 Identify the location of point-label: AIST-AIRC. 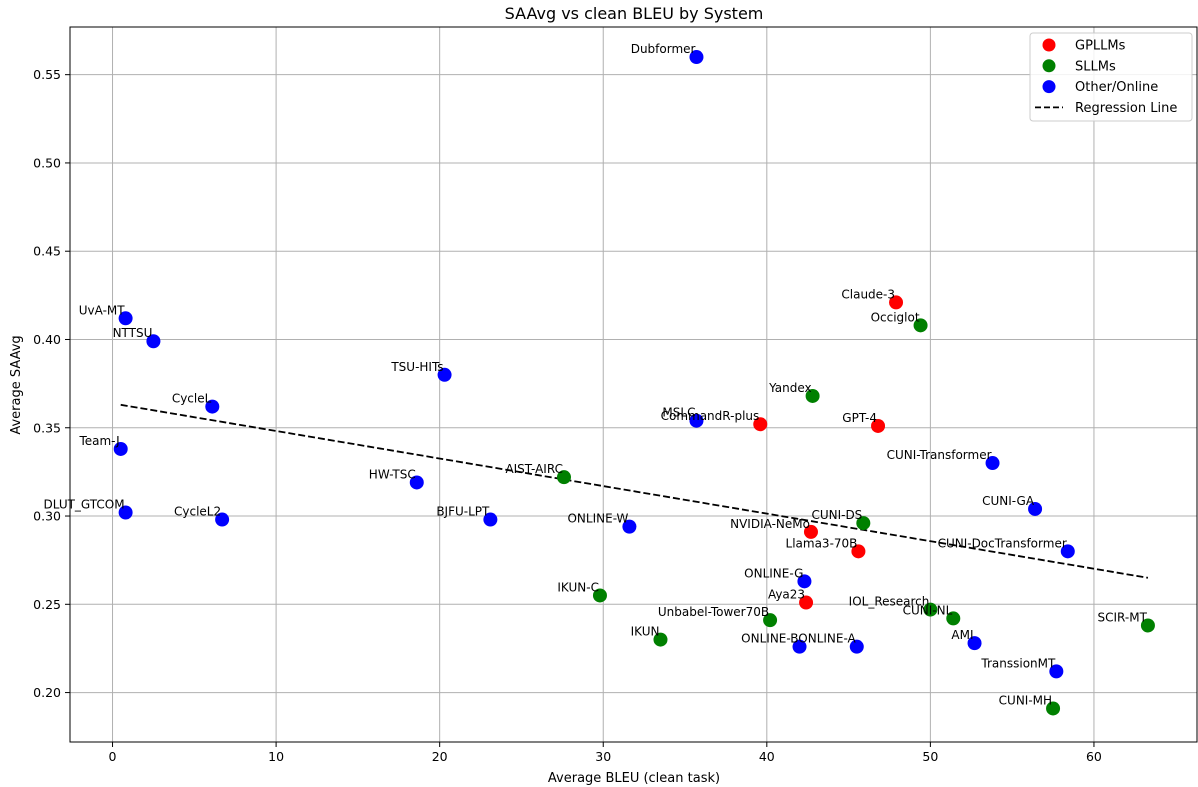
(534, 469).